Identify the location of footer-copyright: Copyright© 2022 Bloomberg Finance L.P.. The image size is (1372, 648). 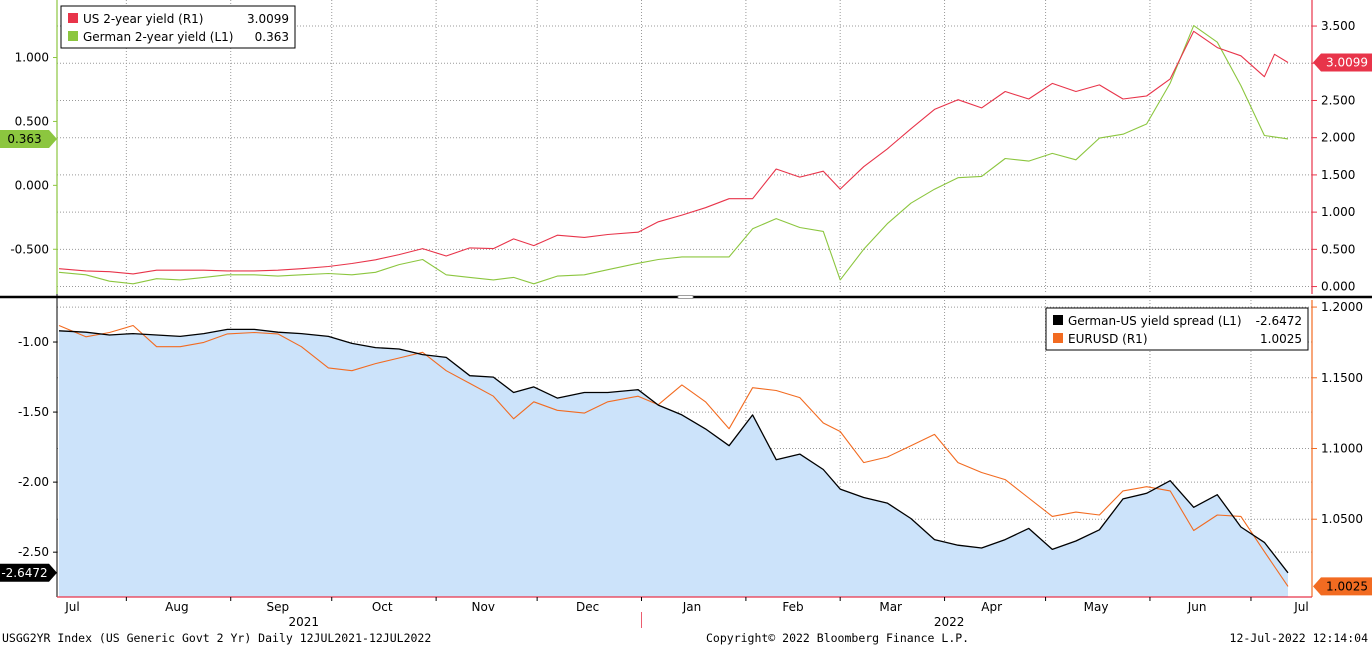
(838, 638).